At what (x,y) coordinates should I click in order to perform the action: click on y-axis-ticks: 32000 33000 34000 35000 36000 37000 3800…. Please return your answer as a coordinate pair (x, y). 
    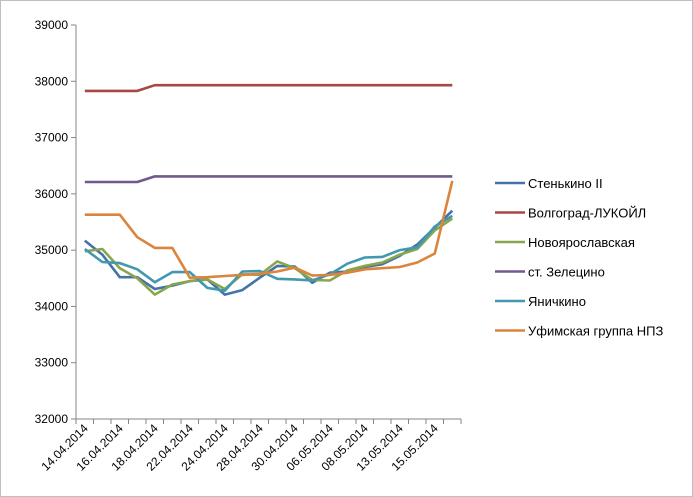
    Looking at the image, I should click on (52, 222).